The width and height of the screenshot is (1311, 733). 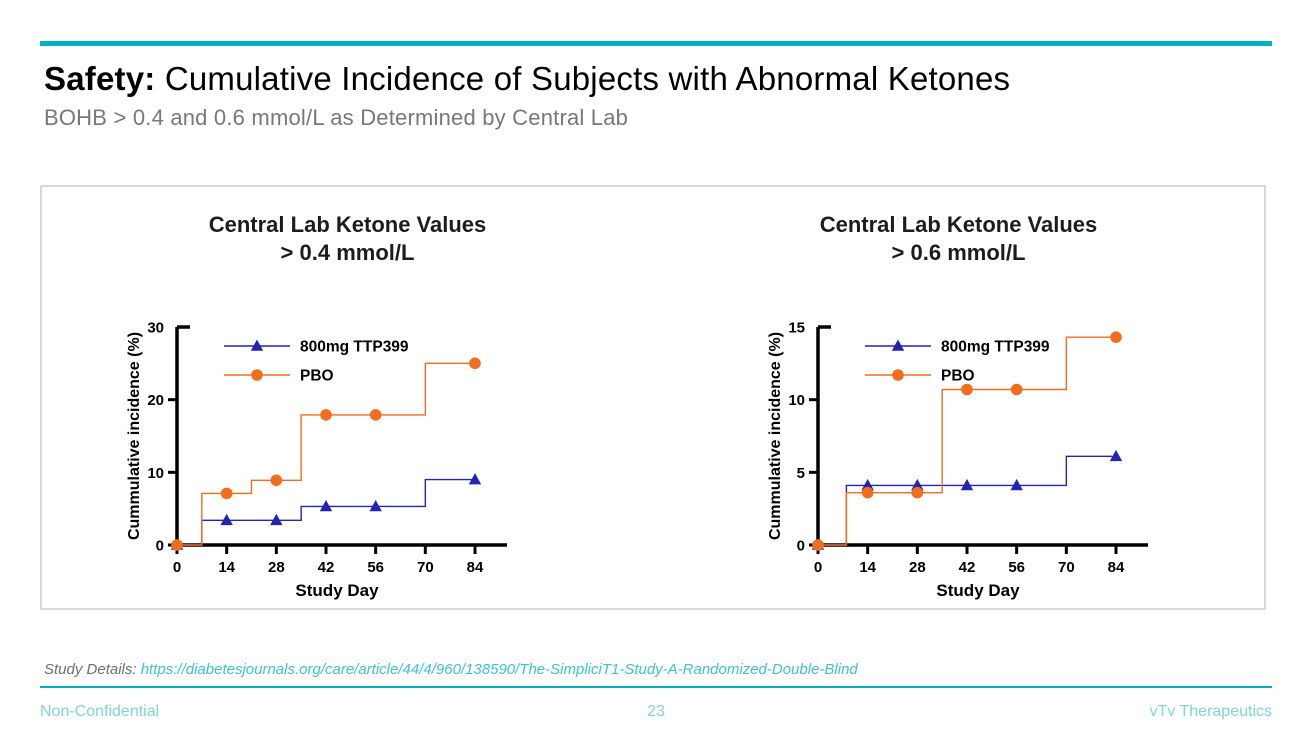 I want to click on footer: 23 Non-Confidential vTv Therapeutics, so click(x=656, y=712).